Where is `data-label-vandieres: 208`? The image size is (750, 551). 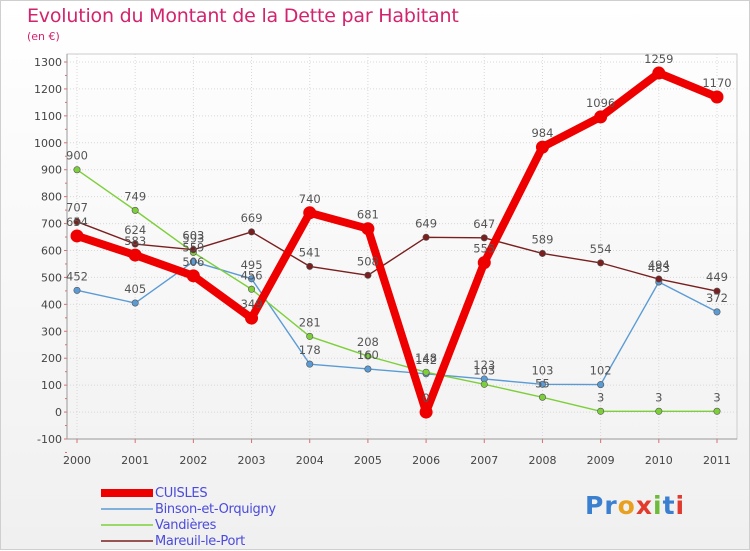
data-label-vandieres: 208 is located at coordinates (368, 342).